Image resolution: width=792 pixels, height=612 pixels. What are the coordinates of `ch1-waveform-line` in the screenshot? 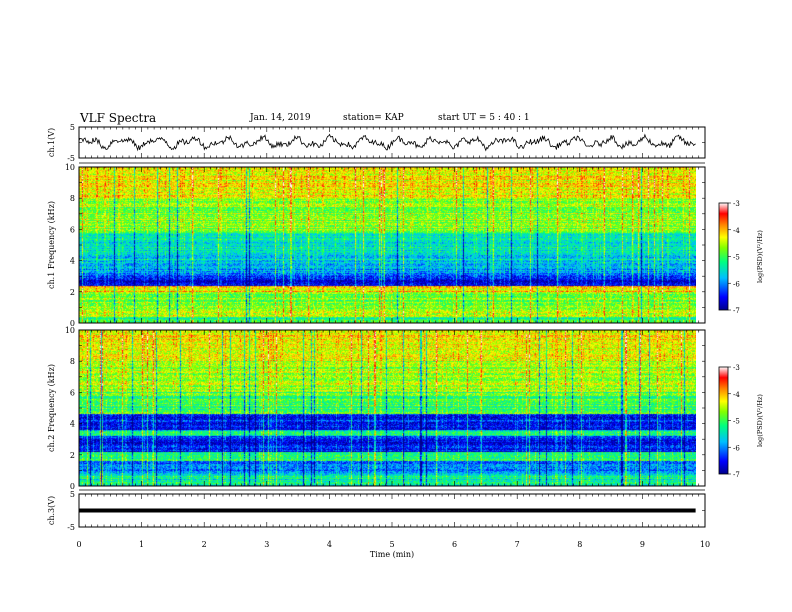 It's located at (387, 142).